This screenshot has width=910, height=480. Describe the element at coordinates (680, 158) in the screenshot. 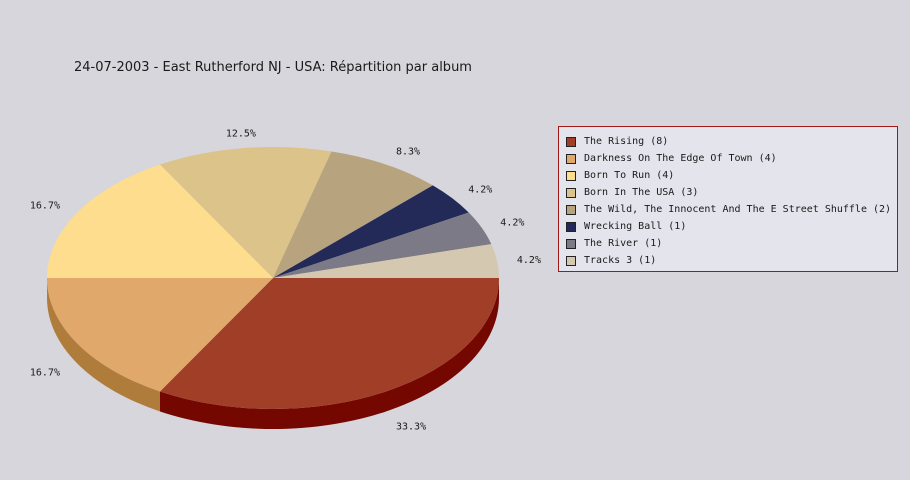

I see `legend-label: Darkness On The Edge Of Town (4)` at that location.